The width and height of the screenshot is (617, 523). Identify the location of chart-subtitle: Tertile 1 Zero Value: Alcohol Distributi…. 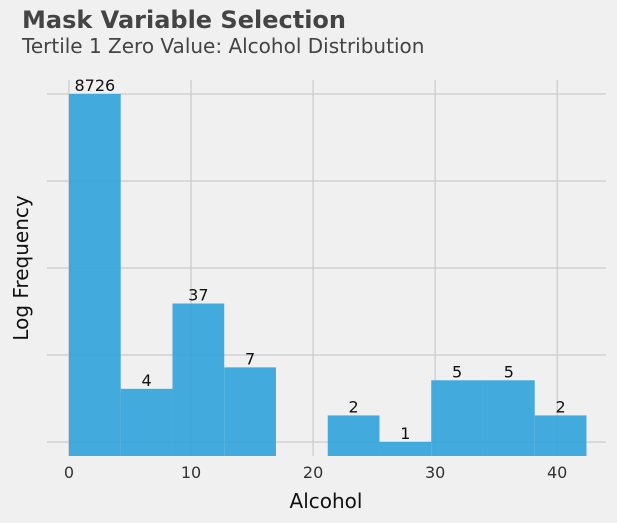
(223, 46).